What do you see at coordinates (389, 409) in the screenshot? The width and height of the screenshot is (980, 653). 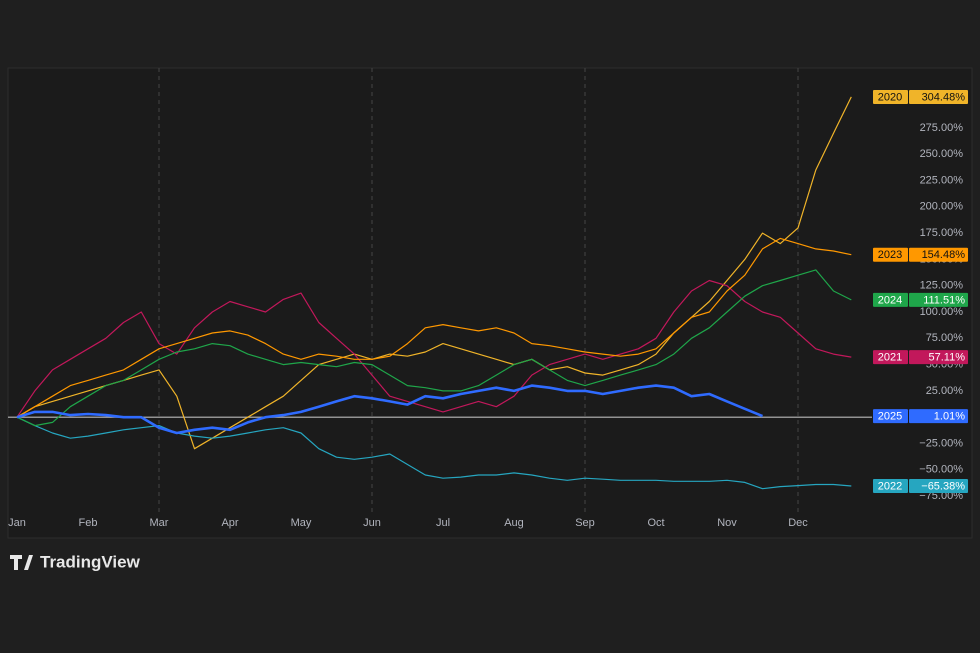 I see `series-line` at bounding box center [389, 409].